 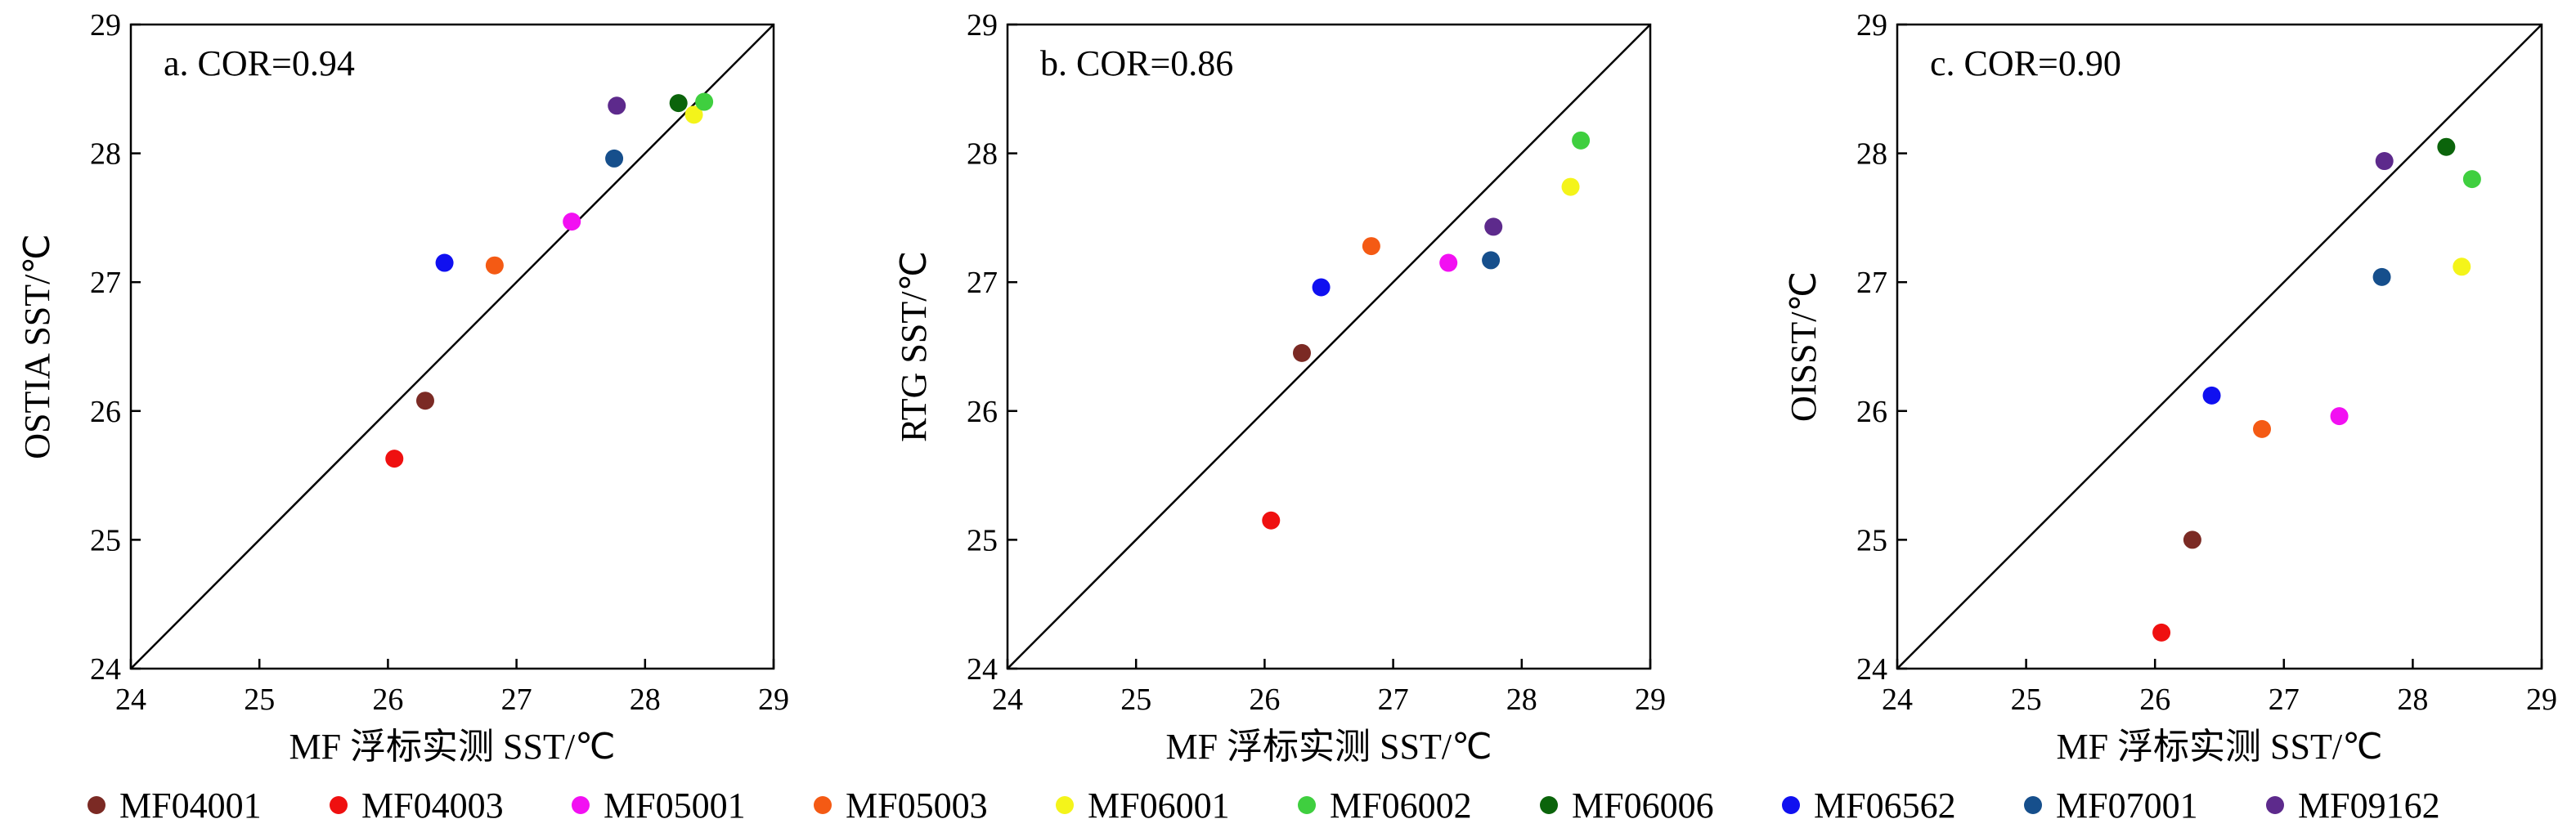 What do you see at coordinates (1885, 806) in the screenshot?
I see `legend-label-mf06562: MF06562` at bounding box center [1885, 806].